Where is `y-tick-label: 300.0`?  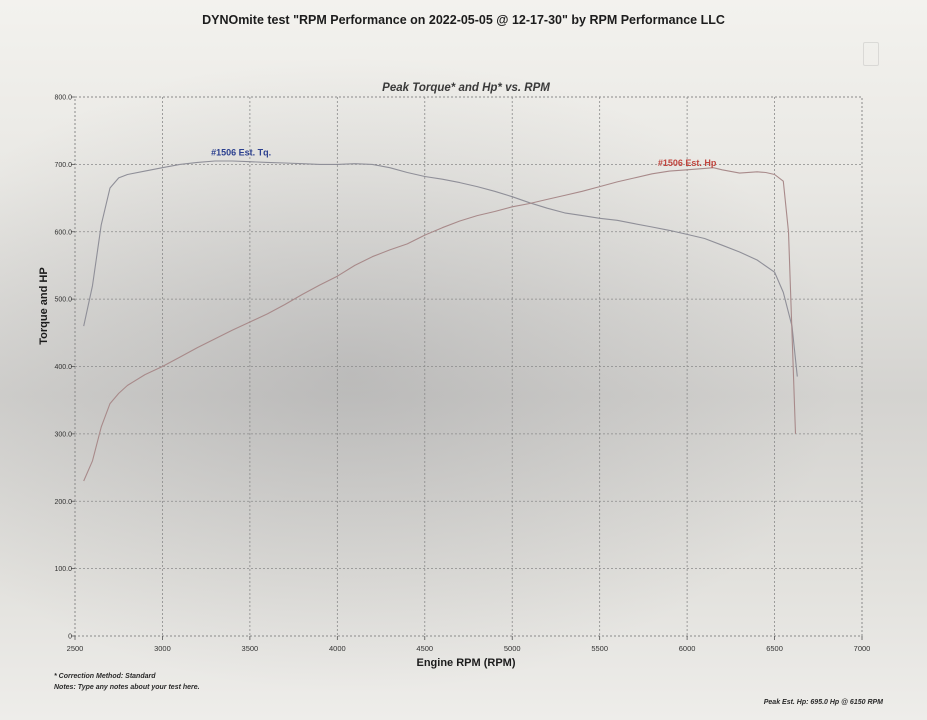
y-tick-label: 300.0 is located at coordinates (63, 434).